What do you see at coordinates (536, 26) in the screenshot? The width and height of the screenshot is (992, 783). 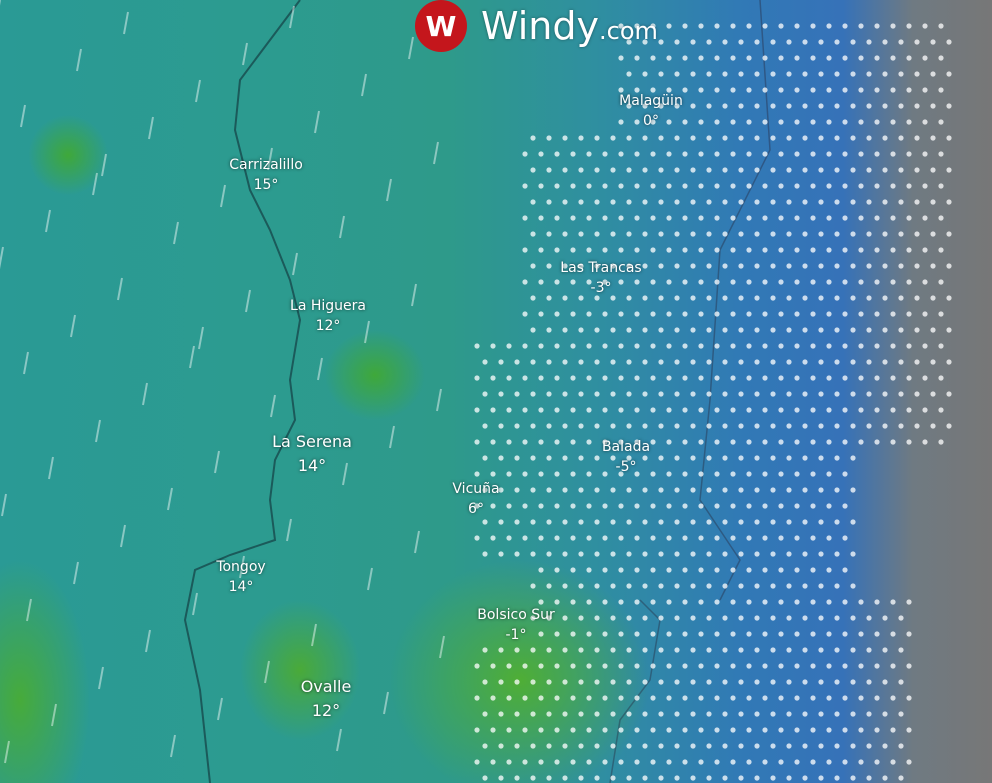 I see `windy-logo: W Windy.com` at bounding box center [536, 26].